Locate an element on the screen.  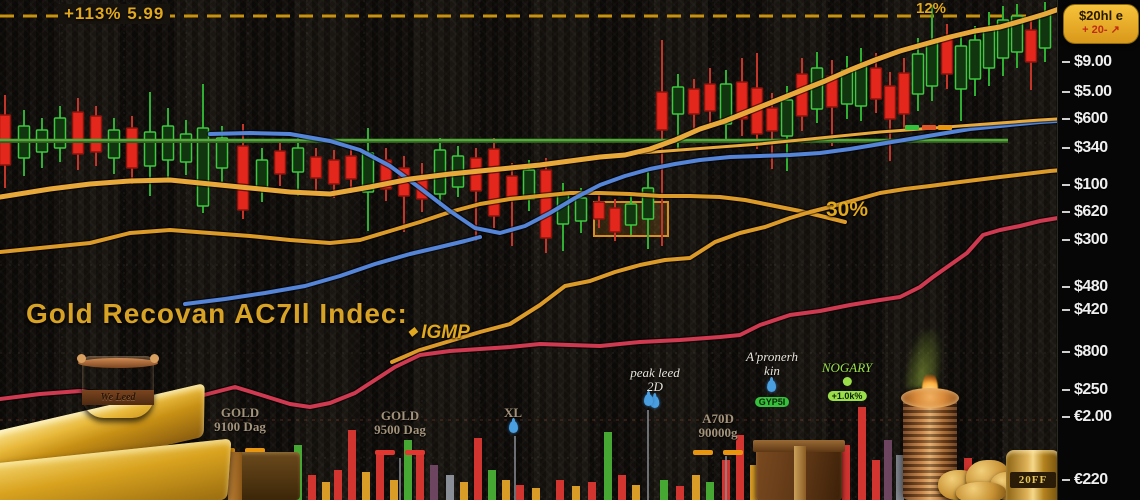
gold-nugget is located at coordinates (981, 491).